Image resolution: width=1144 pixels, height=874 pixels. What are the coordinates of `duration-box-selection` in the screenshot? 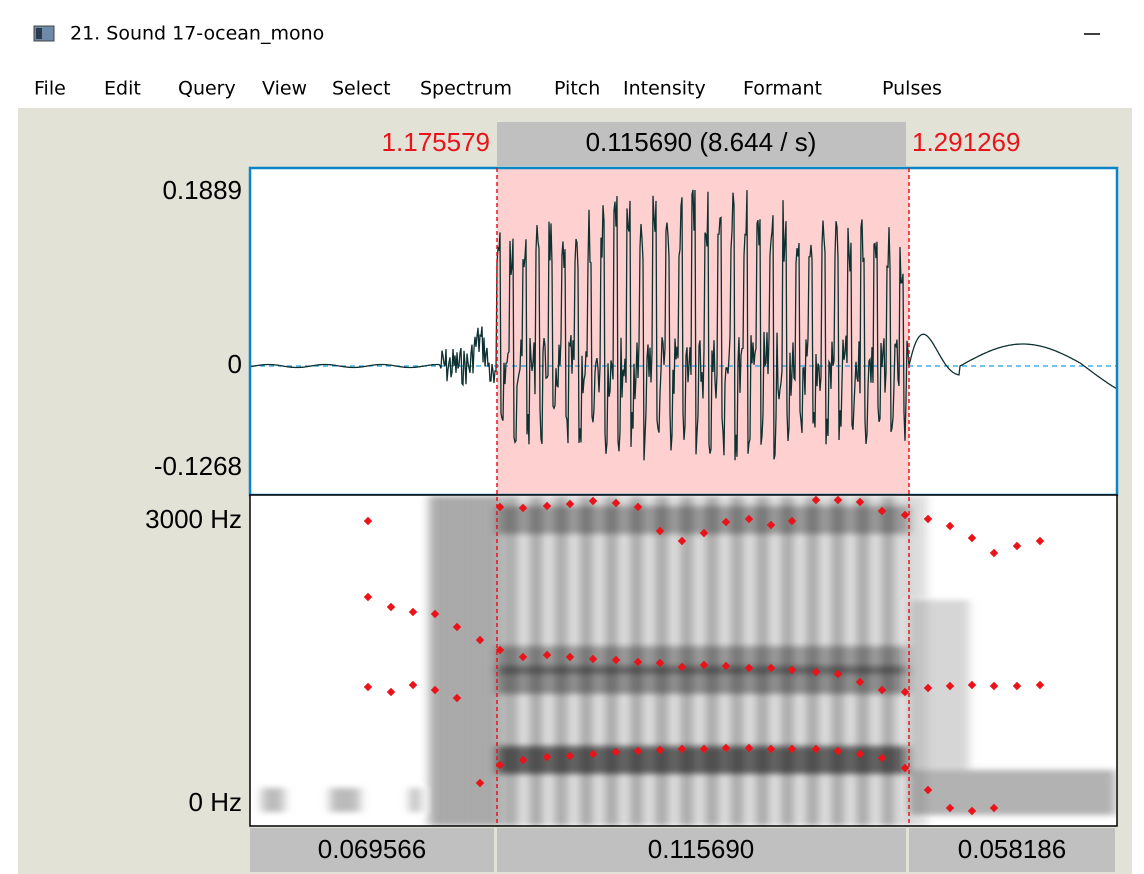 It's located at (701, 850).